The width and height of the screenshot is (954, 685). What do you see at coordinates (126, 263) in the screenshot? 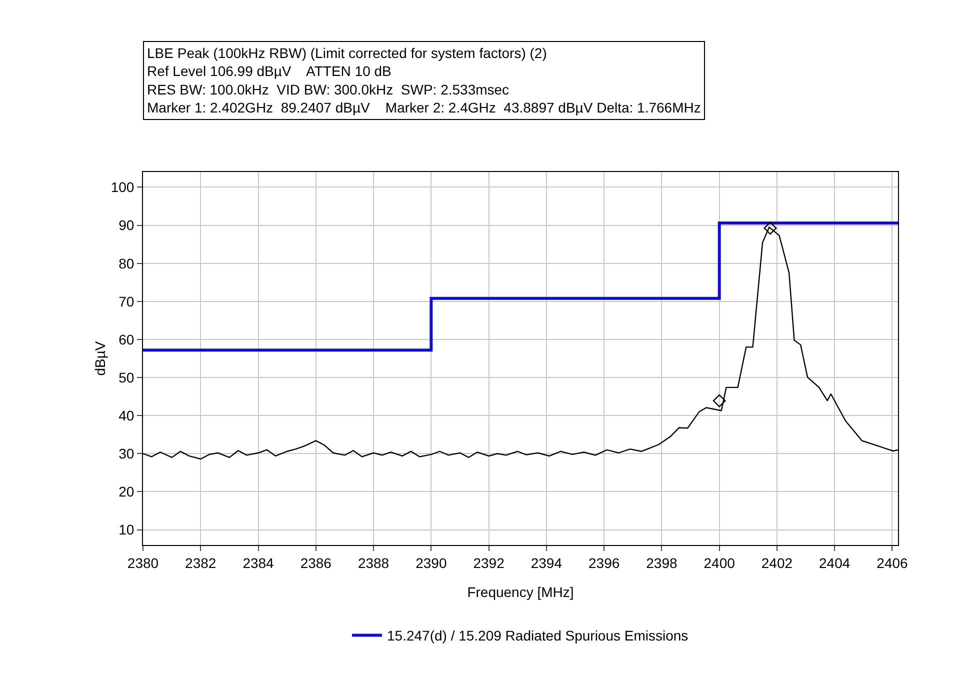
I see `y-tick-label: 80` at bounding box center [126, 263].